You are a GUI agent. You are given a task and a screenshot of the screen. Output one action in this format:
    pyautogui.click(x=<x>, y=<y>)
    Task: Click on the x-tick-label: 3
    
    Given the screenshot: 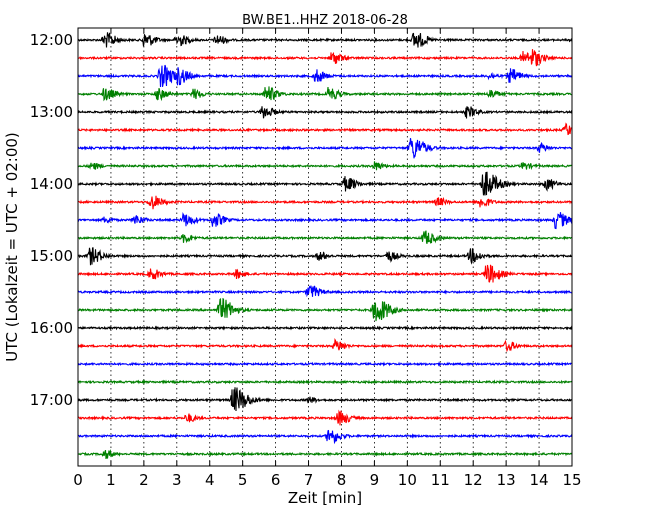 What is the action you would take?
    pyautogui.click(x=177, y=480)
    